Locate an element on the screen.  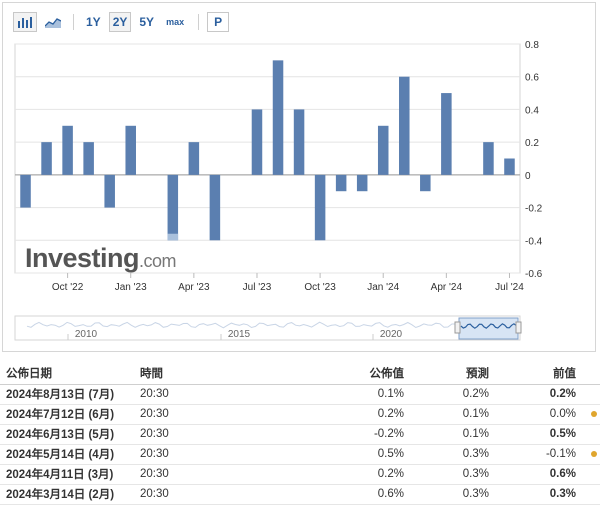
actual-value-cell: 0.5% is located at coordinates (381, 454).